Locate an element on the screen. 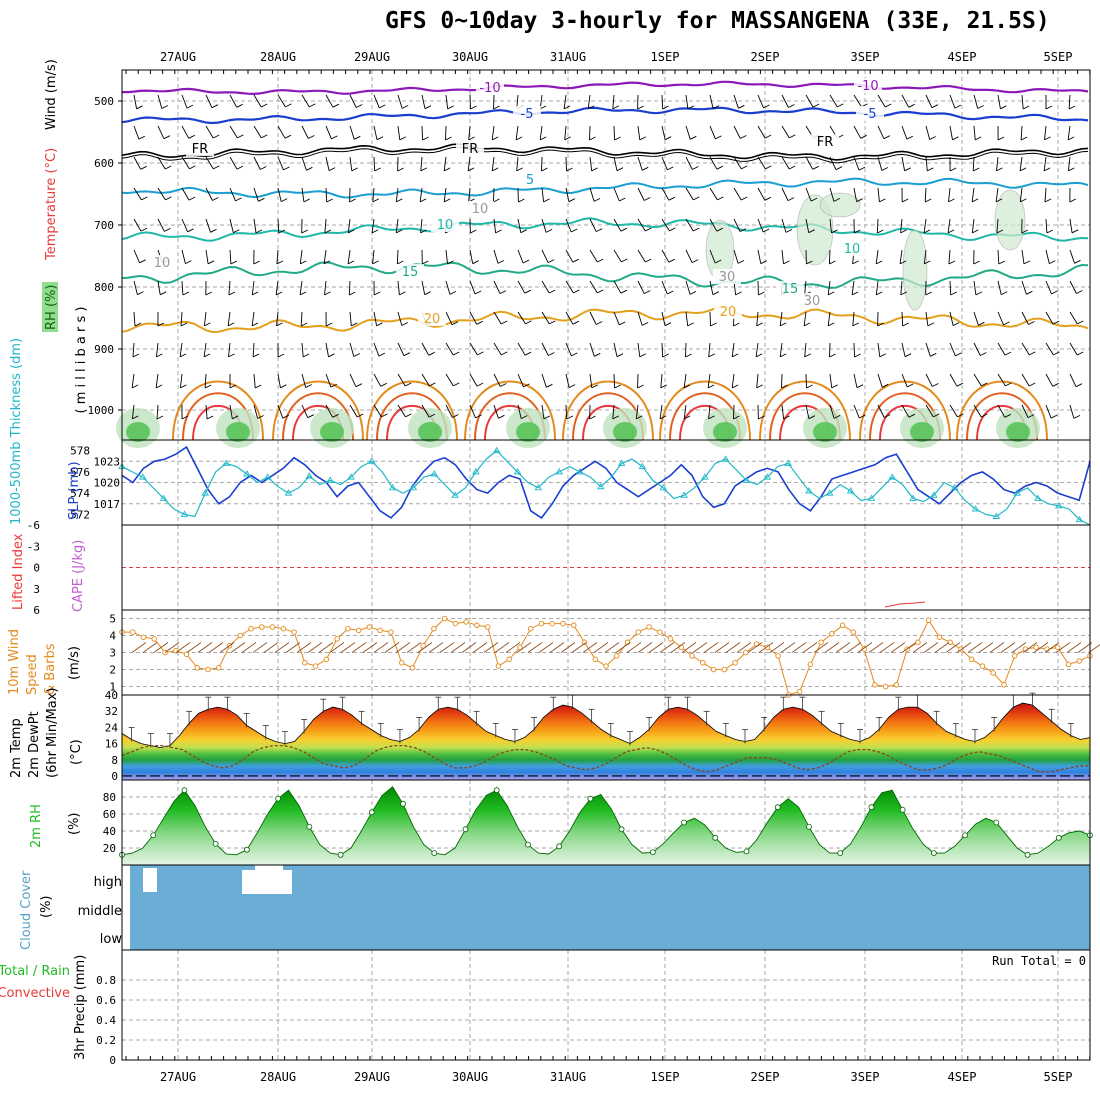 This screenshot has height=1100, width=1100. ylabel-rh2m: 2m RH is located at coordinates (36, 826).